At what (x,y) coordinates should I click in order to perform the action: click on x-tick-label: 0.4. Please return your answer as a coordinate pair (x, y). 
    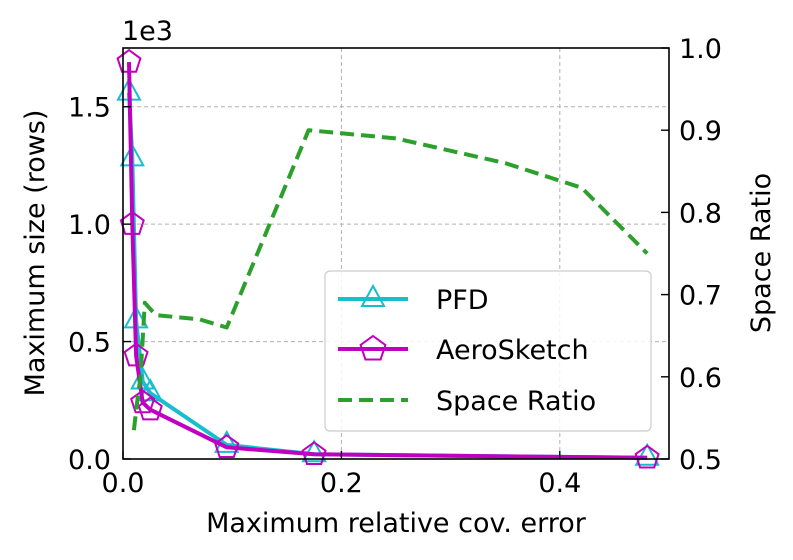
    Looking at the image, I should click on (559, 483).